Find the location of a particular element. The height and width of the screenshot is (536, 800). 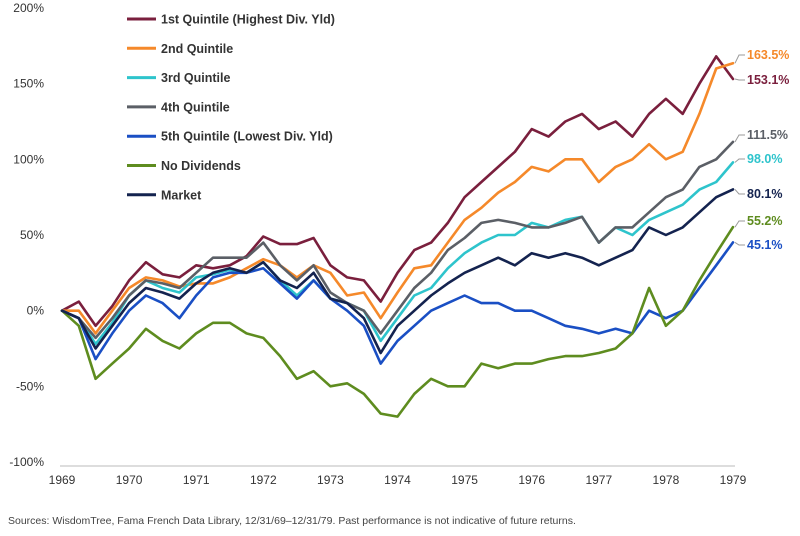

end-value-label: 98.0% is located at coordinates (764, 159).